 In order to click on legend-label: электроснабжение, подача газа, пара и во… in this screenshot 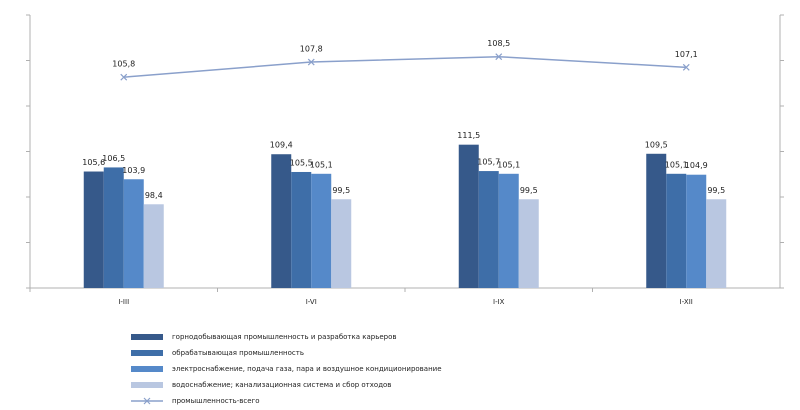, I will do `click(307, 369)`.